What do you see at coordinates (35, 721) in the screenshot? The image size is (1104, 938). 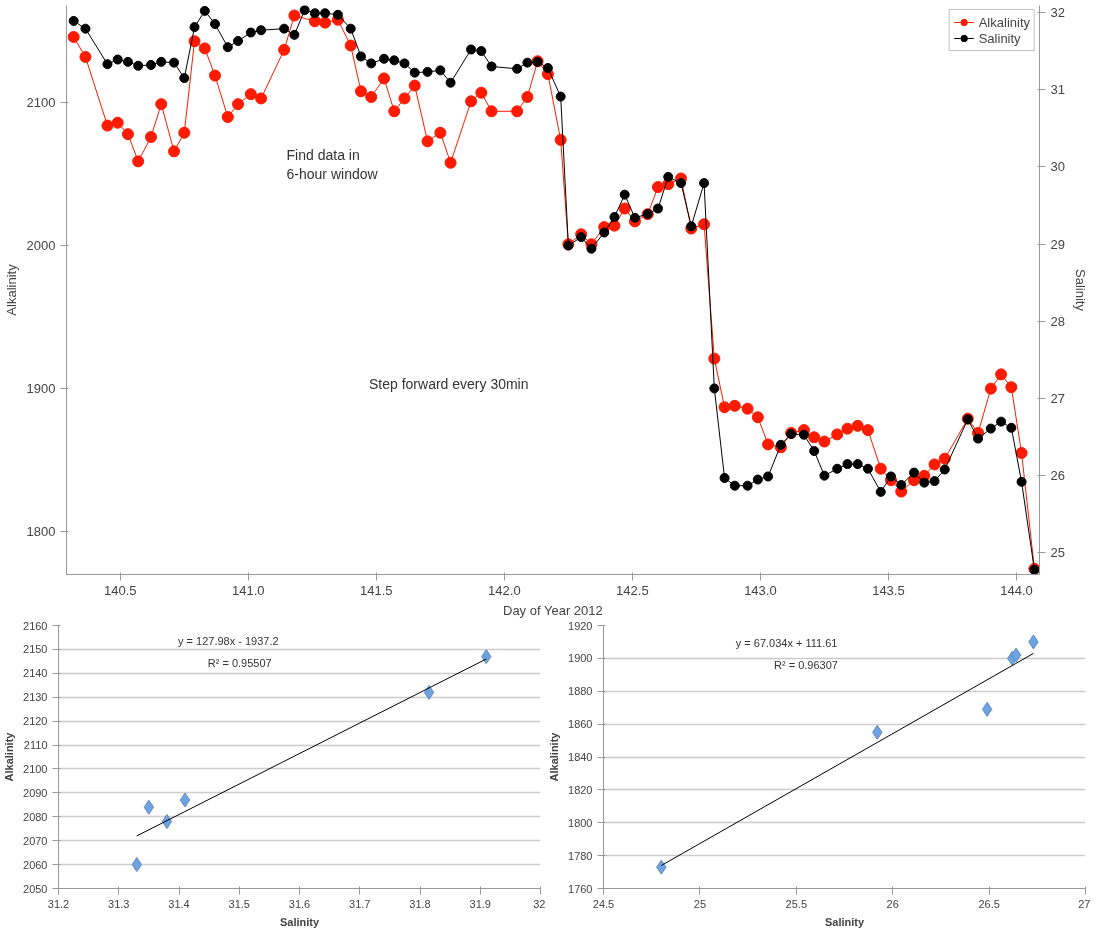 I see `y-tick-label: 2120` at bounding box center [35, 721].